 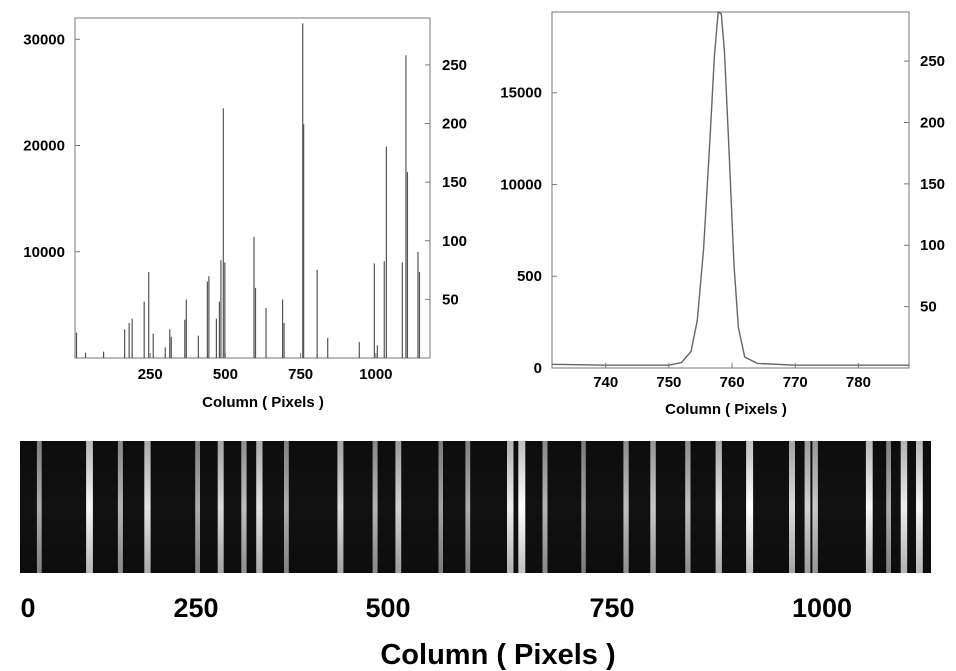 What do you see at coordinates (263, 402) in the screenshot?
I see `full-spectrum-x-axis-label: Column ( Pixels )` at bounding box center [263, 402].